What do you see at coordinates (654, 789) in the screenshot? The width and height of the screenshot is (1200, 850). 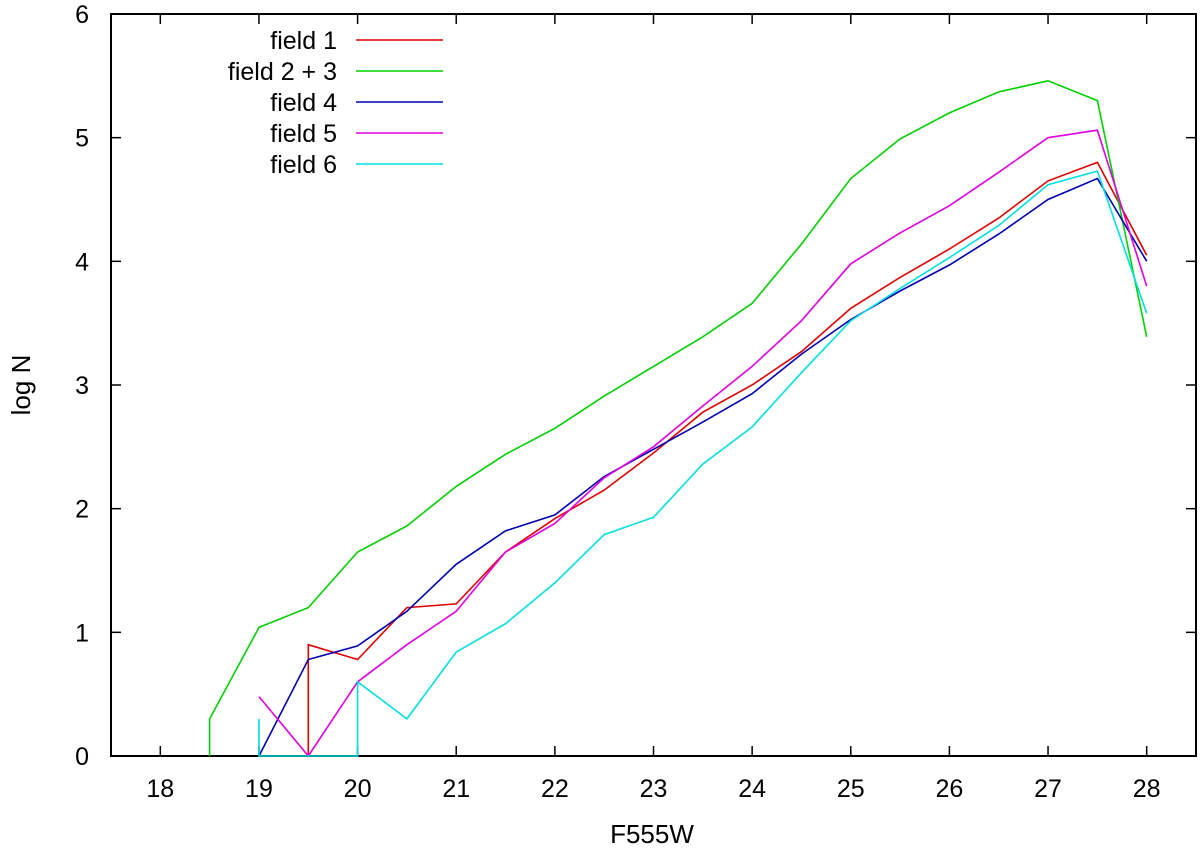 I see `x-tick-label: 23` at bounding box center [654, 789].